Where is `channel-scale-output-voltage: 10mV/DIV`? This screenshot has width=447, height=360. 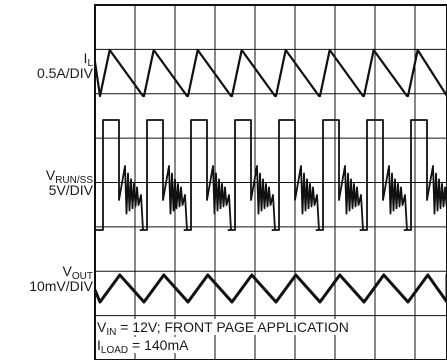
channel-scale-output-voltage: 10mV/DIV is located at coordinates (61, 286).